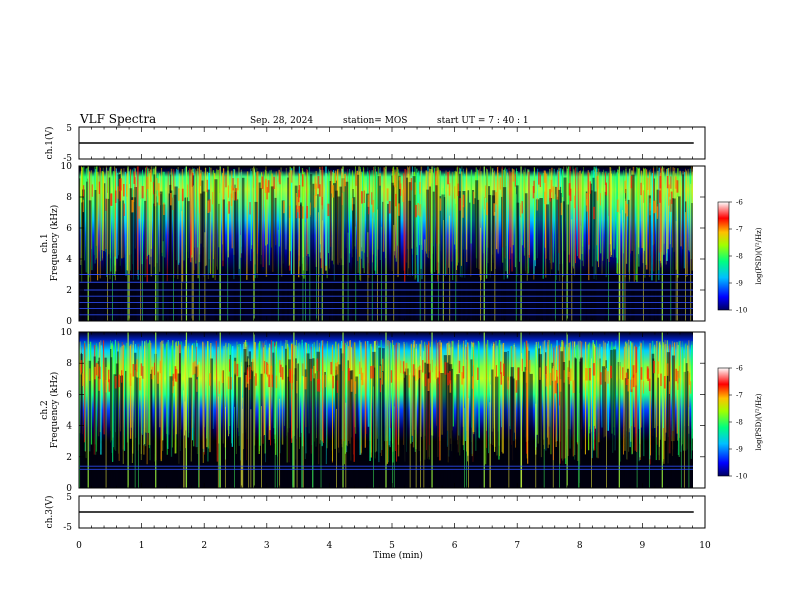 The image size is (792, 612). Describe the element at coordinates (741, 477) in the screenshot. I see `colorbar-tick-label: -10` at that location.